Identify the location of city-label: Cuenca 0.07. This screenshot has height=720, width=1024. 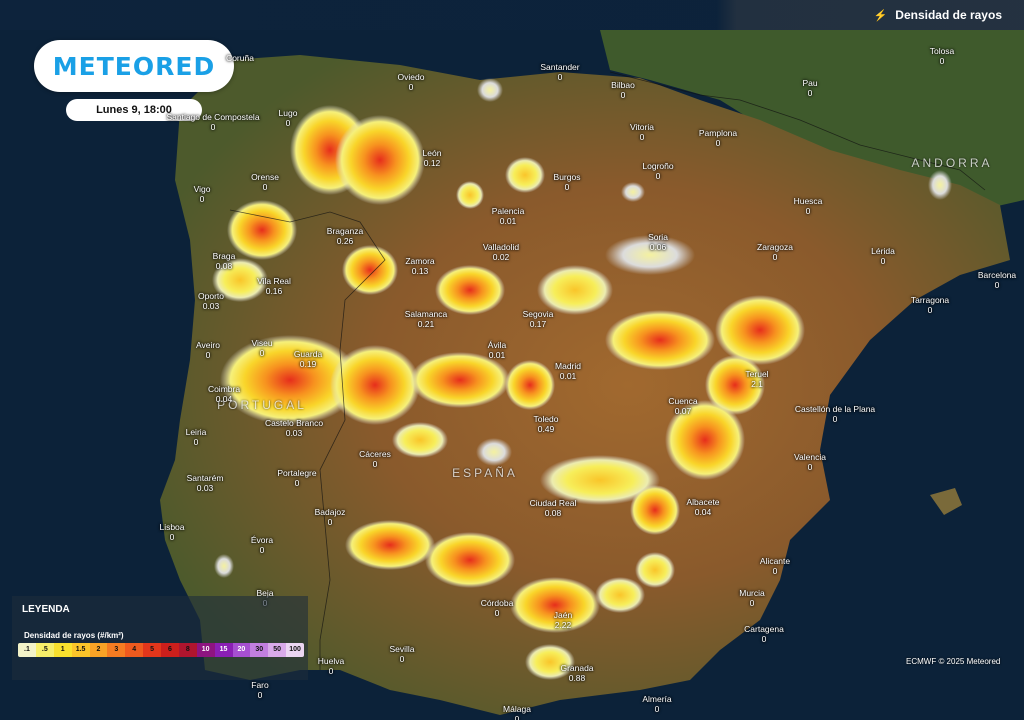
(682, 406).